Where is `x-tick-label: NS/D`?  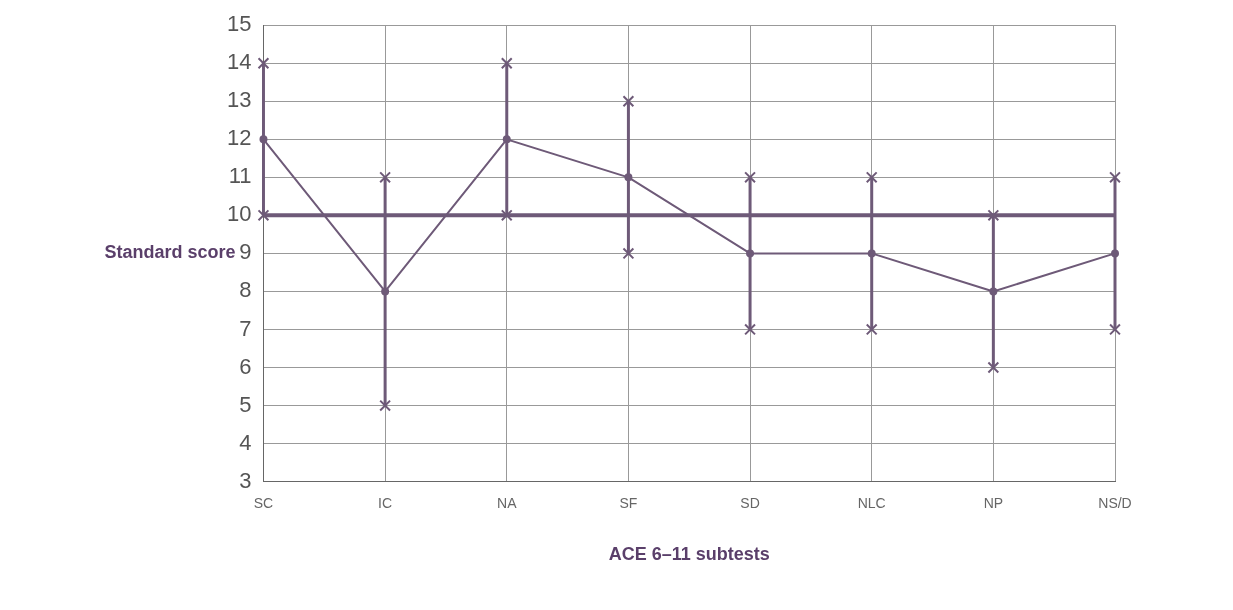
x-tick-label: NS/D is located at coordinates (1115, 502).